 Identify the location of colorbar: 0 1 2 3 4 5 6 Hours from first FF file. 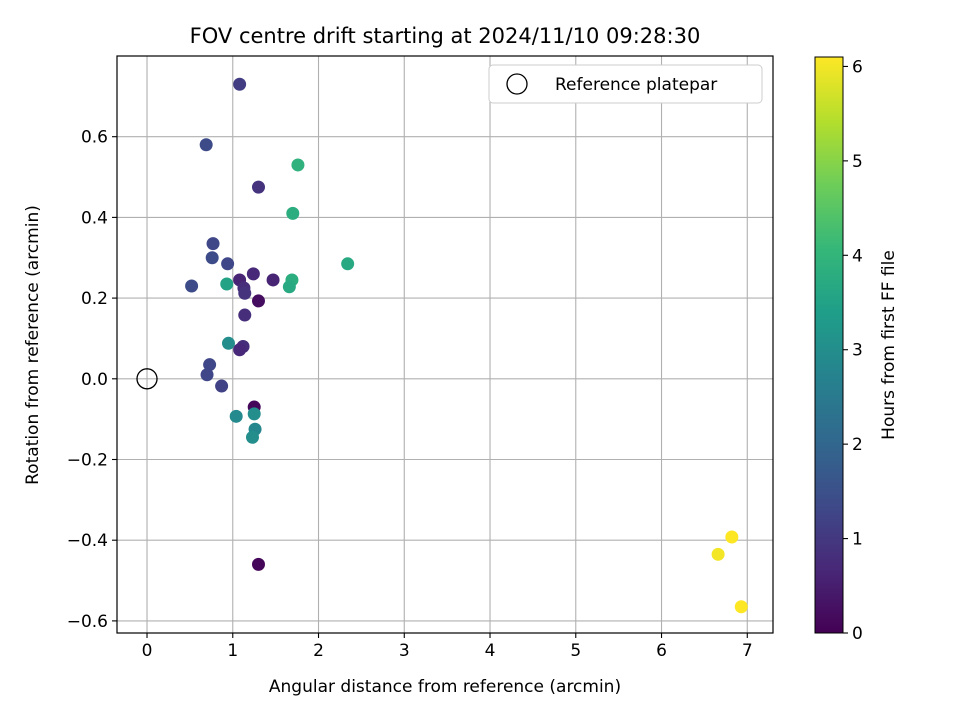
(856, 350).